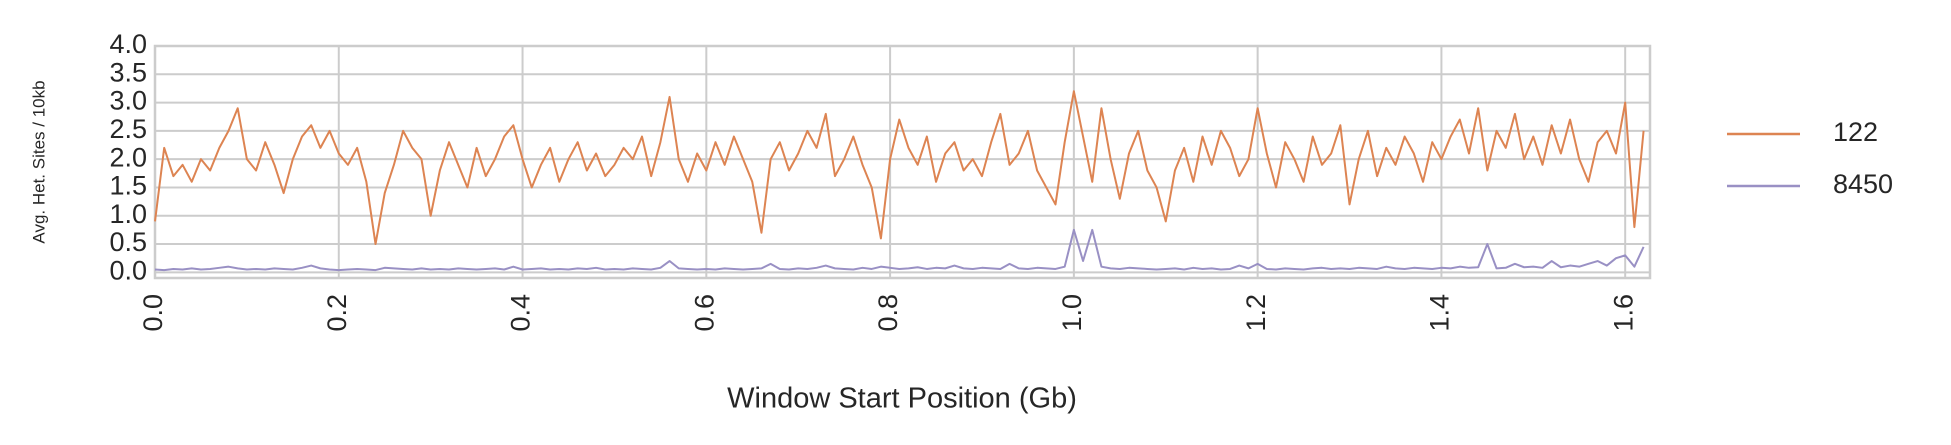 The image size is (1951, 445). What do you see at coordinates (128, 214) in the screenshot?
I see `y-tick-label: 1.0` at bounding box center [128, 214].